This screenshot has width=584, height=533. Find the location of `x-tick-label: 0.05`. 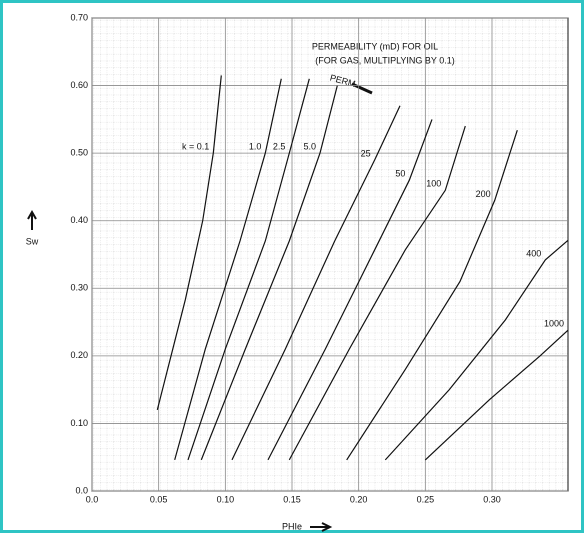

x-tick-label: 0.05 is located at coordinates (159, 499).